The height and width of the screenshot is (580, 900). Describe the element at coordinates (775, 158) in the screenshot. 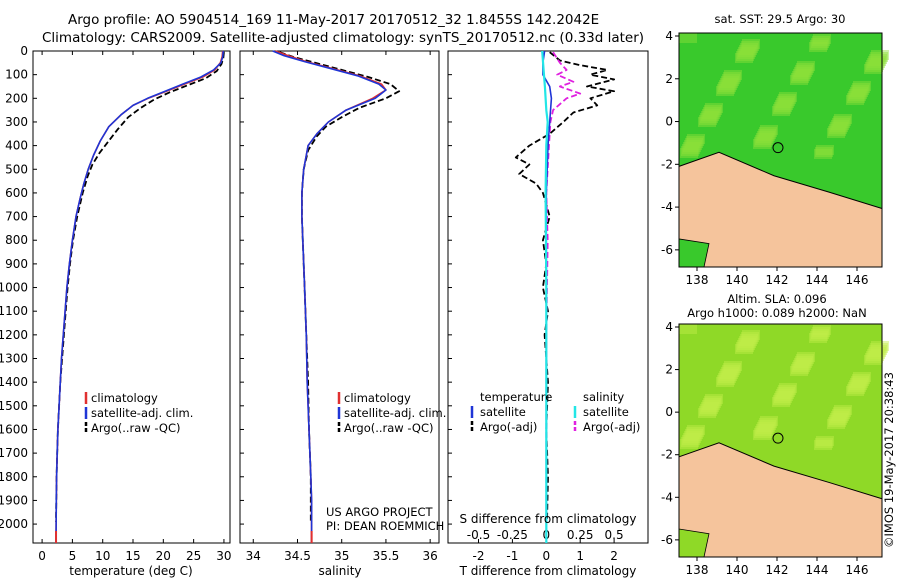

I see `sst-map: 138 140 142 144 146 4 2 0 -2 -4 -6` at that location.